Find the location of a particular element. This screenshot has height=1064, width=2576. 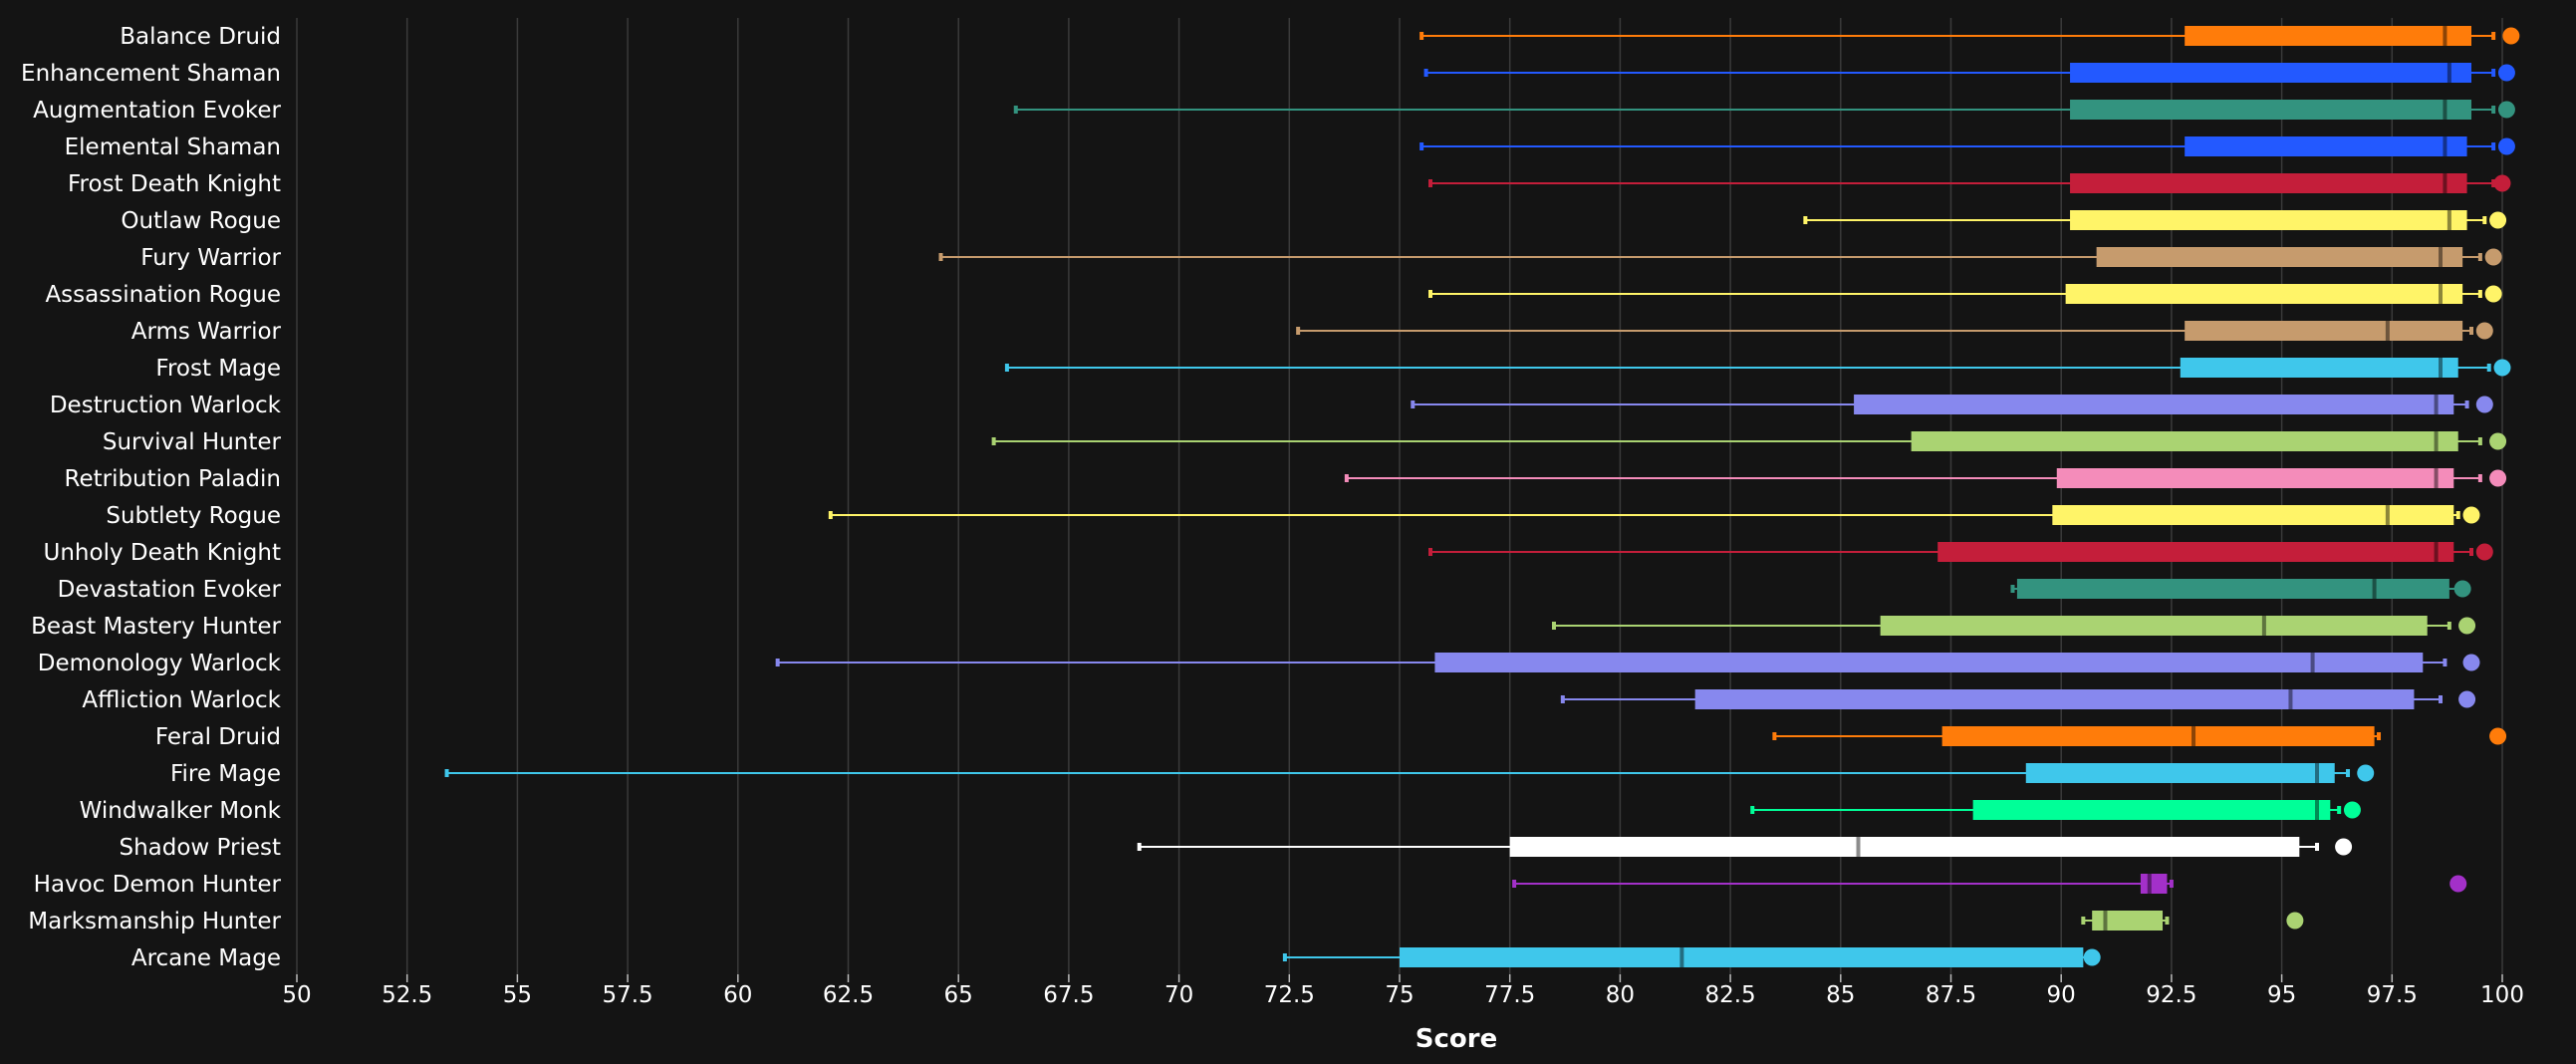

category-label: Shadow Priest is located at coordinates (200, 848).